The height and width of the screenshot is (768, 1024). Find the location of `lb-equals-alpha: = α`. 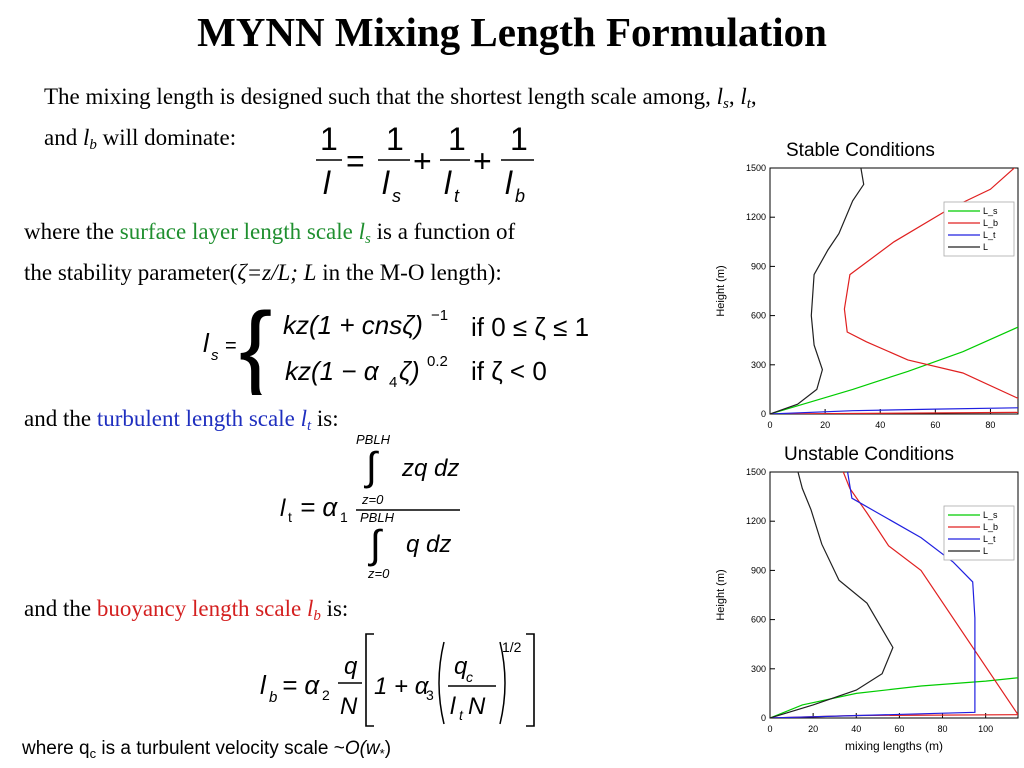

lb-equals-alpha: = α is located at coordinates (301, 685).